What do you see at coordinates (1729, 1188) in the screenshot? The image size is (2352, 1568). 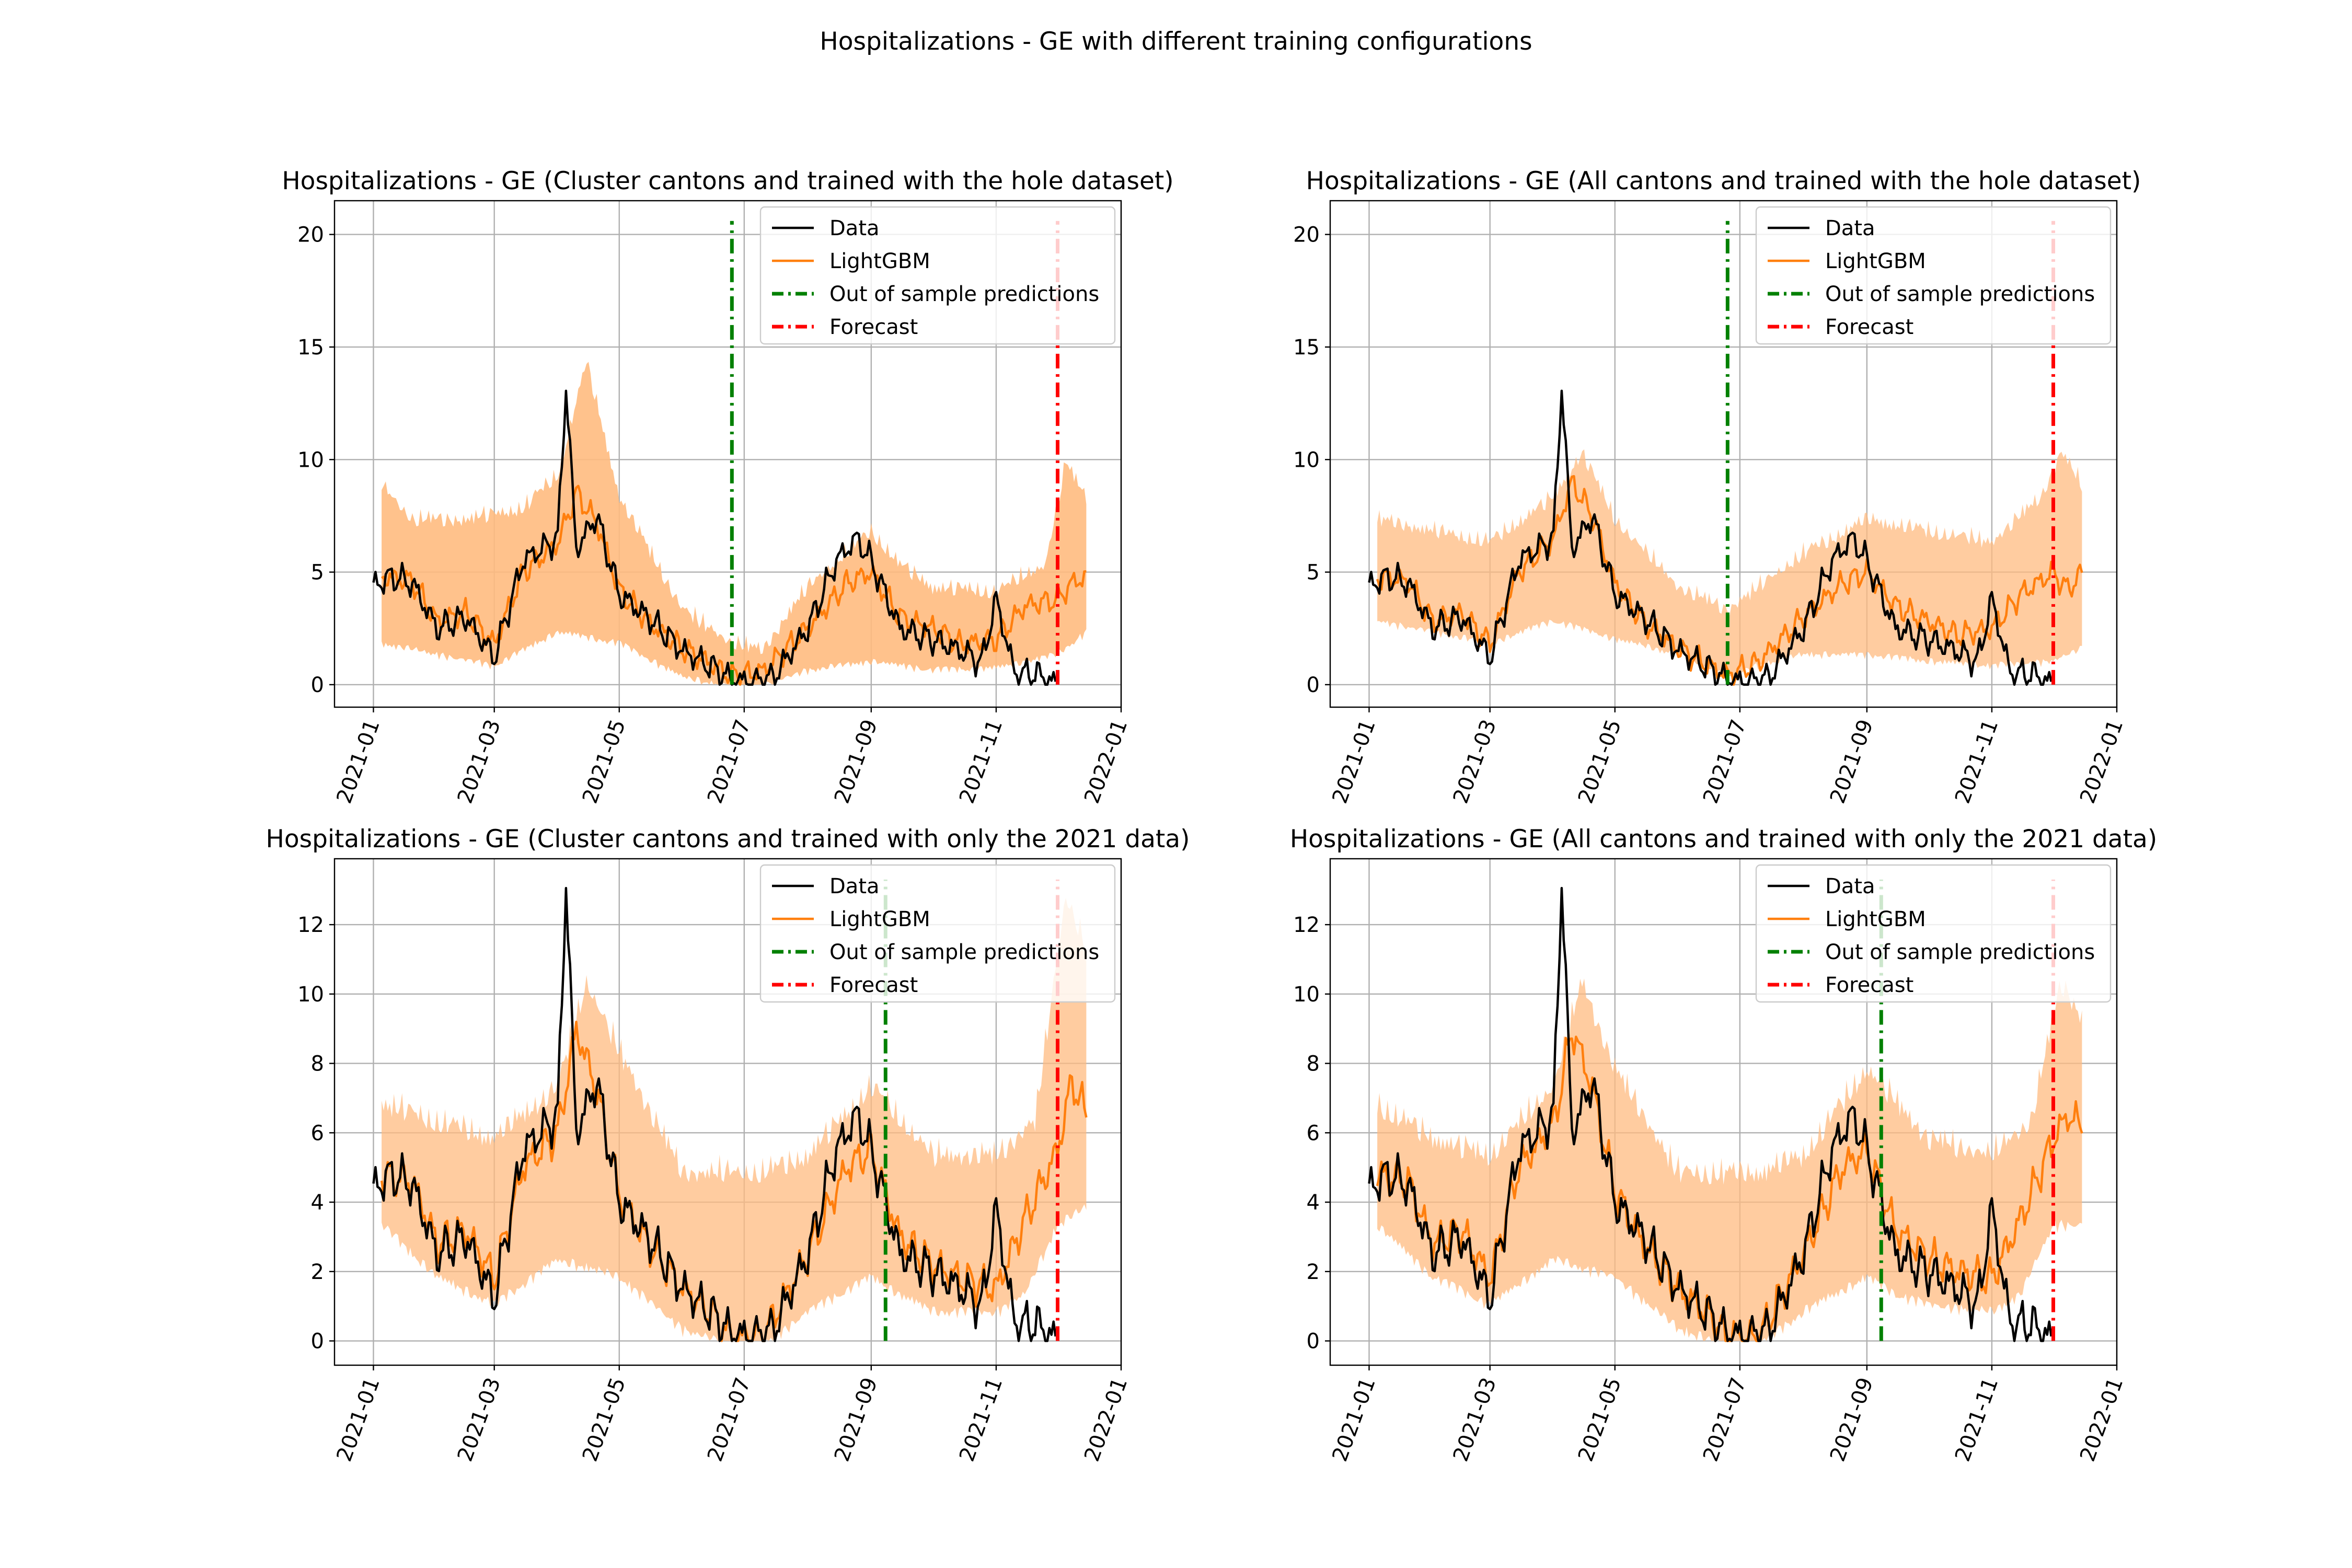 I see `lightgbm-series-line` at bounding box center [1729, 1188].